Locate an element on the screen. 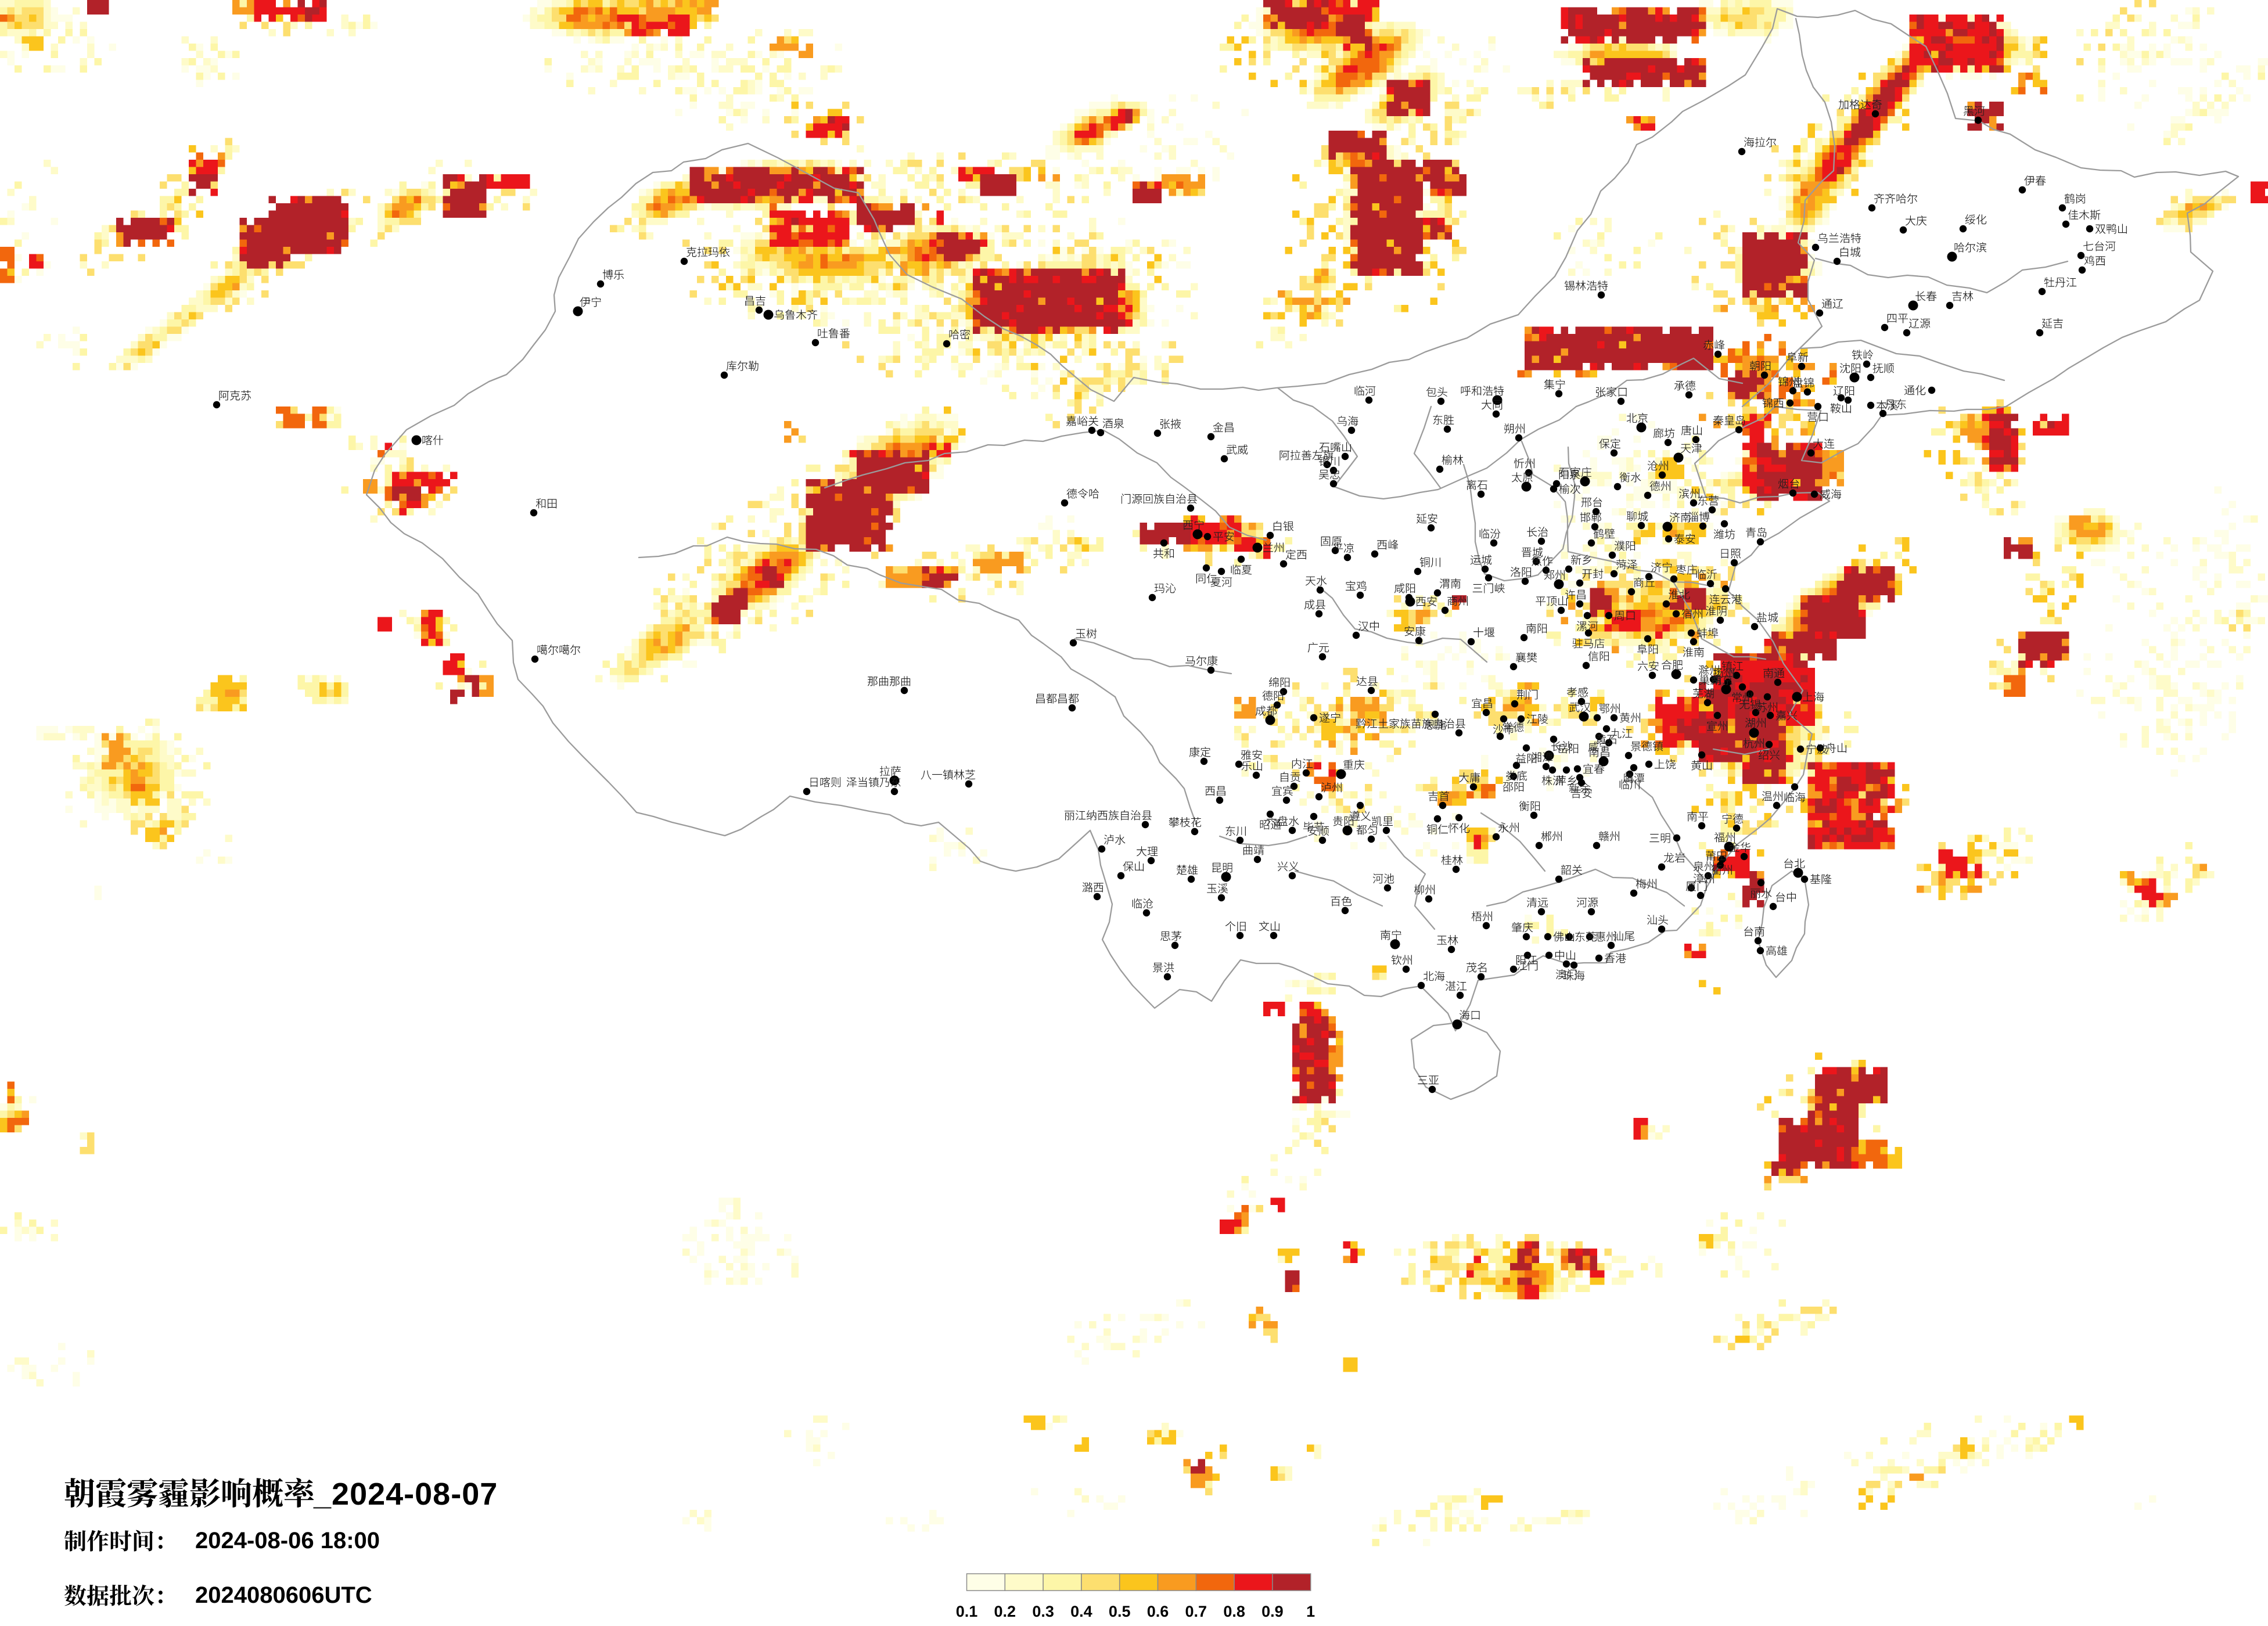 This screenshot has width=2268, height=1626. svg-text: 0.7 is located at coordinates (1196, 1612).